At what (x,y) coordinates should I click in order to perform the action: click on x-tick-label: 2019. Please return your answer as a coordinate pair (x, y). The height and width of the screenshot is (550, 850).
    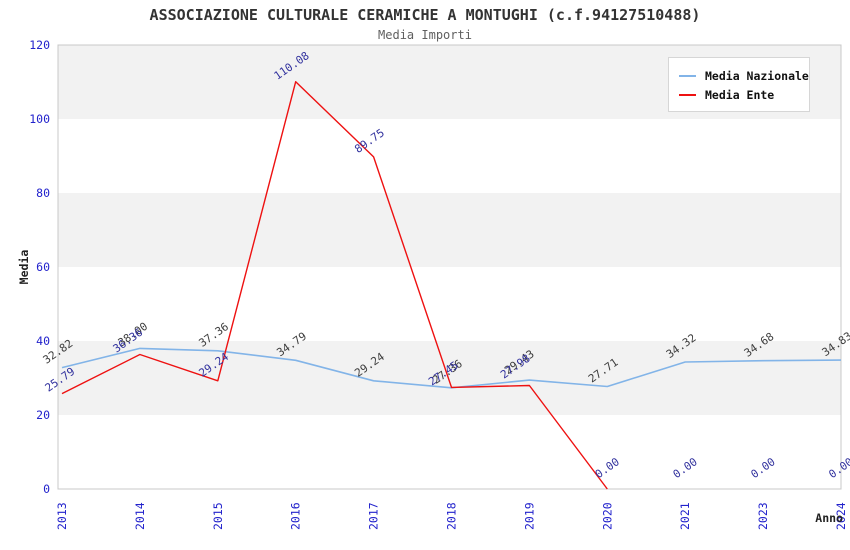
    Looking at the image, I should click on (529, 516).